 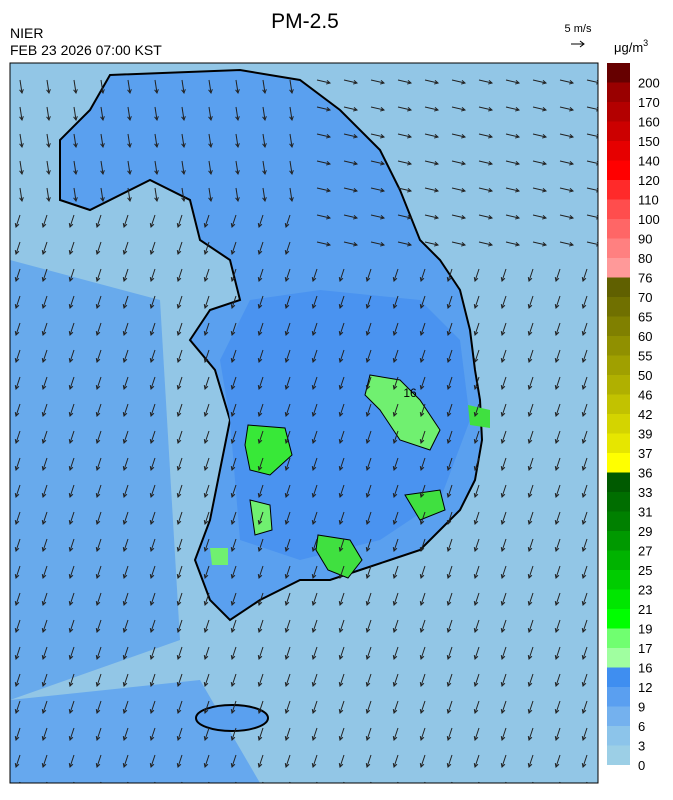 I want to click on colorbar-tick-label: 76, so click(x=645, y=278).